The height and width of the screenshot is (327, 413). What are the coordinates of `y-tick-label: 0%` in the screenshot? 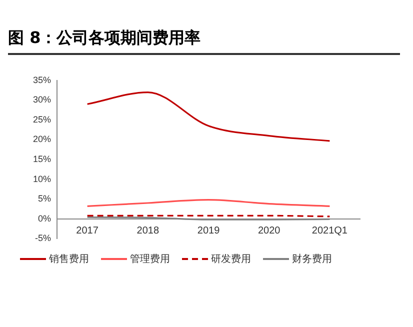 It's located at (45, 218).